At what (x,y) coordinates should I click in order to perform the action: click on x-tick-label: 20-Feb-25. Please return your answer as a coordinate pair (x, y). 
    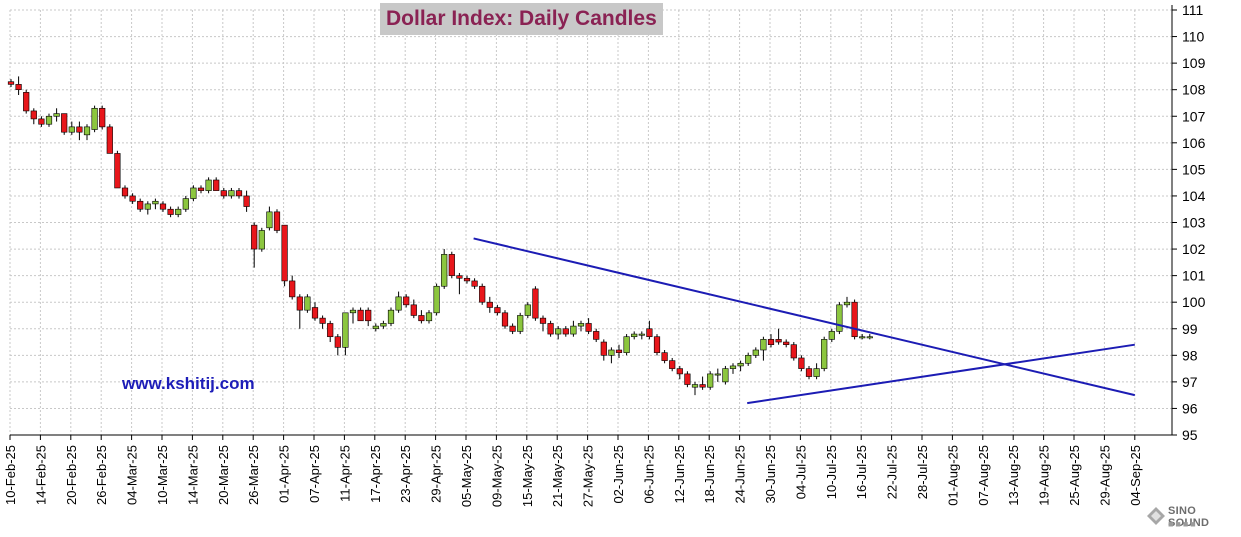
    Looking at the image, I should click on (71, 475).